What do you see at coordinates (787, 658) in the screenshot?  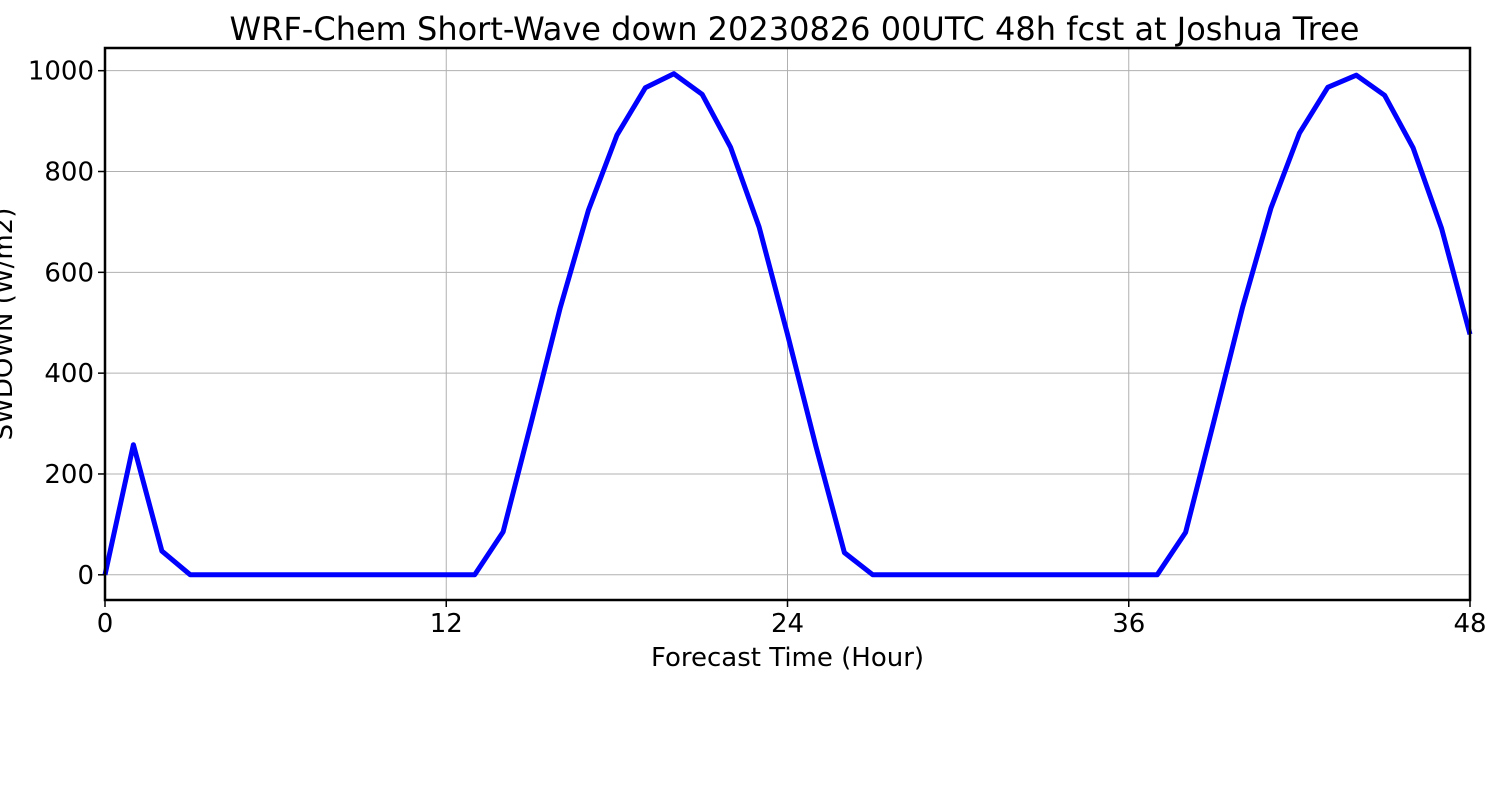 I see `x-axis-label: Forecast Time (Hour)` at bounding box center [787, 658].